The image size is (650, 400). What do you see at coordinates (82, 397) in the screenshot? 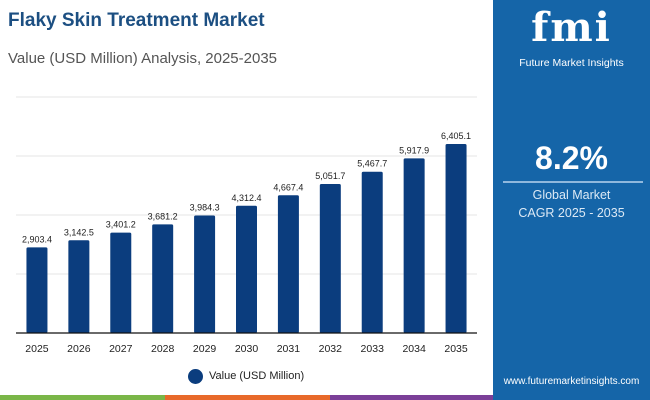
I see `strip-green` at bounding box center [82, 397].